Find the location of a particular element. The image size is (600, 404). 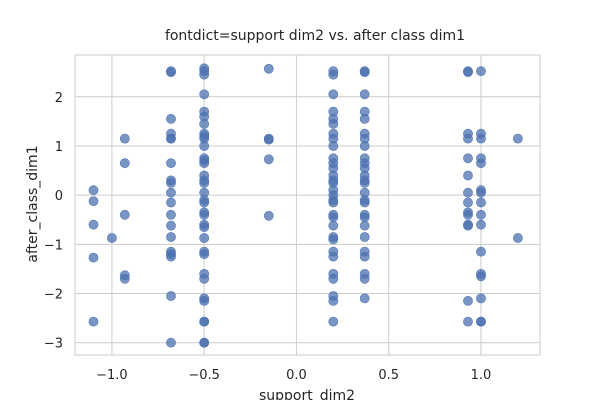

y-axis-label: after_class_dim1 is located at coordinates (33, 203).